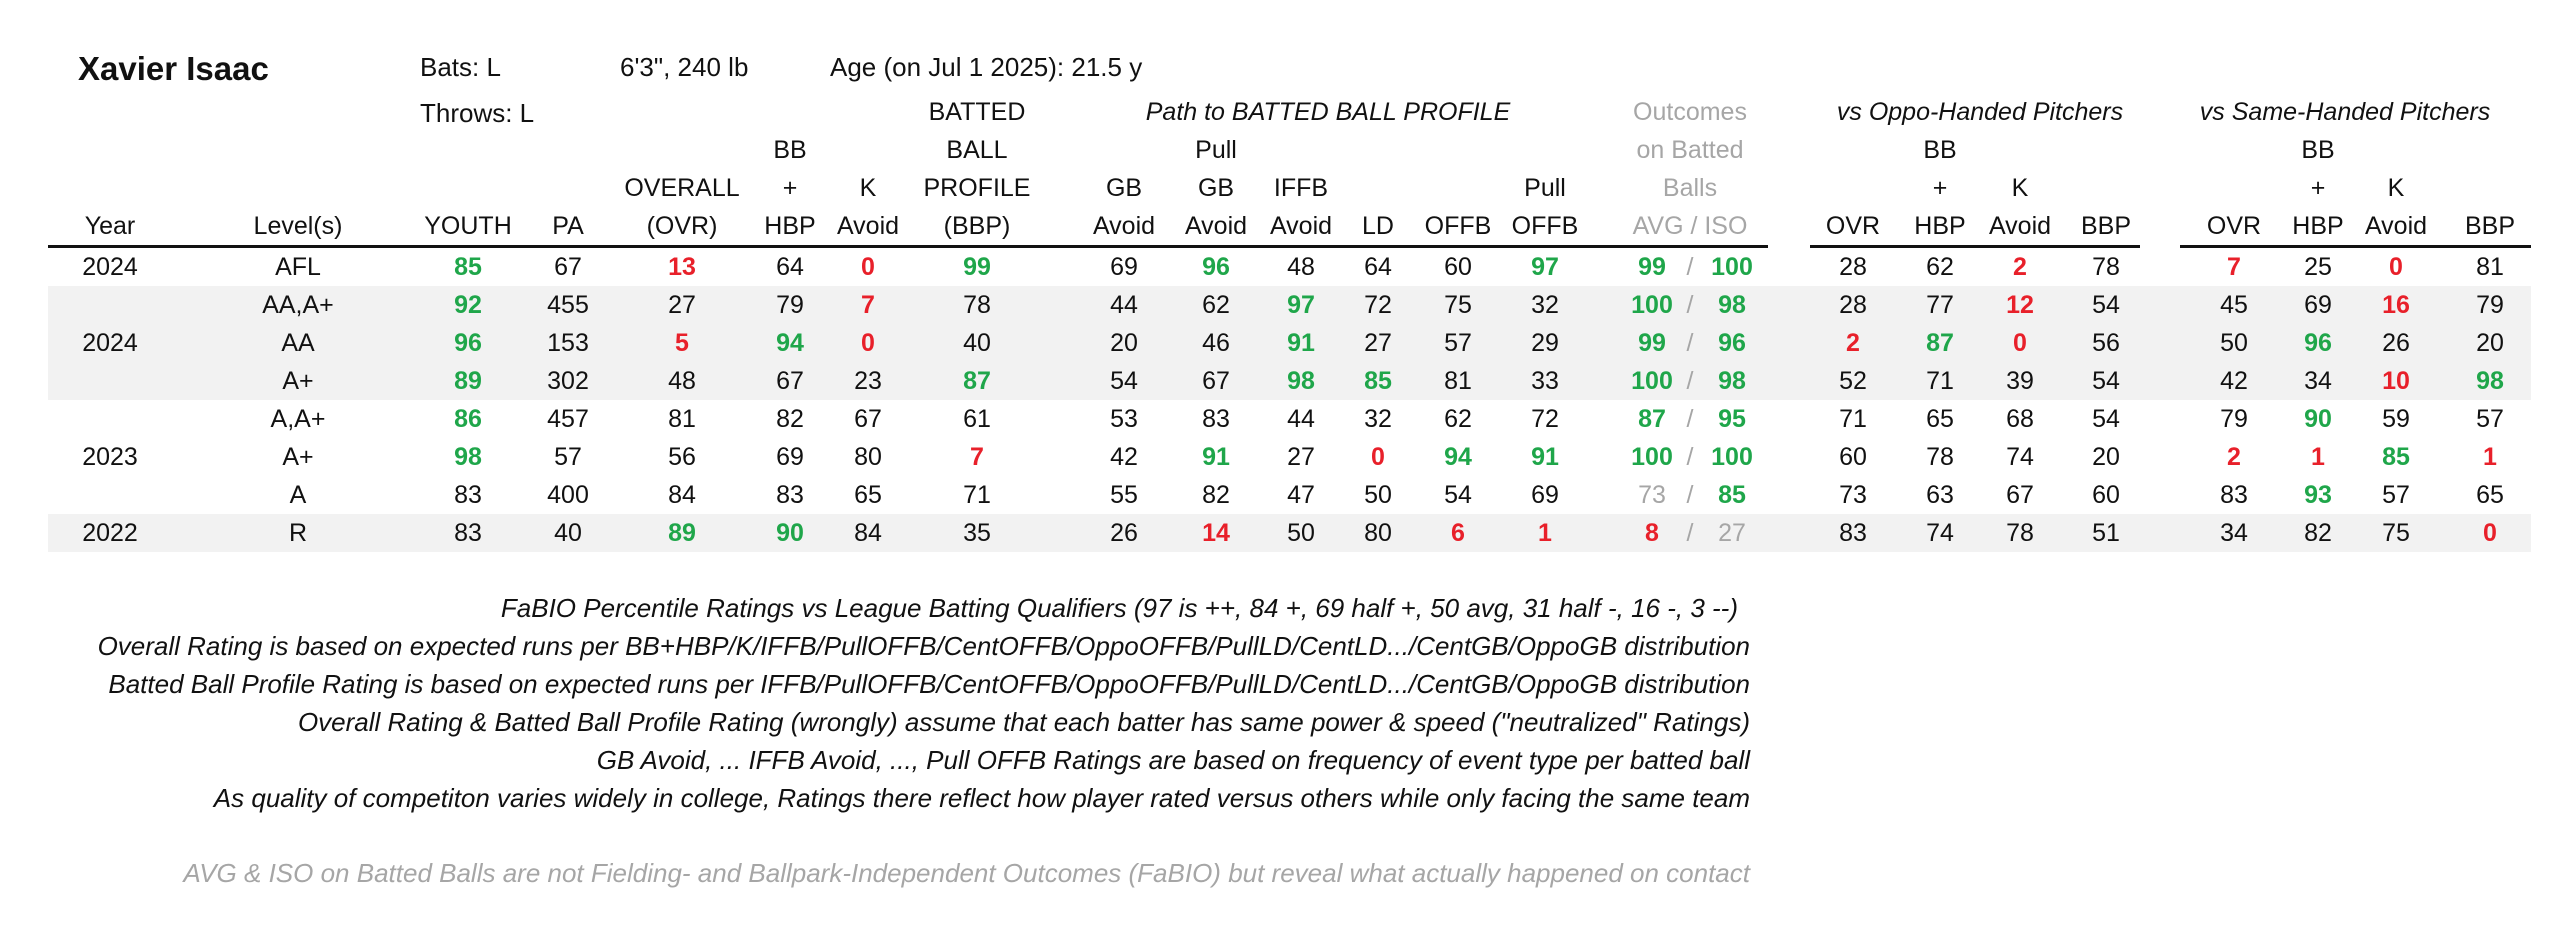 Image resolution: width=2560 pixels, height=935 pixels. What do you see at coordinates (682, 419) in the screenshot?
I see `cell-ovr: 81` at bounding box center [682, 419].